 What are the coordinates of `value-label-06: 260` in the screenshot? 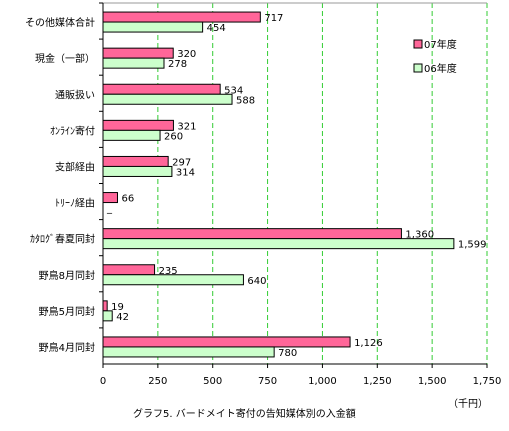 It's located at (173, 136).